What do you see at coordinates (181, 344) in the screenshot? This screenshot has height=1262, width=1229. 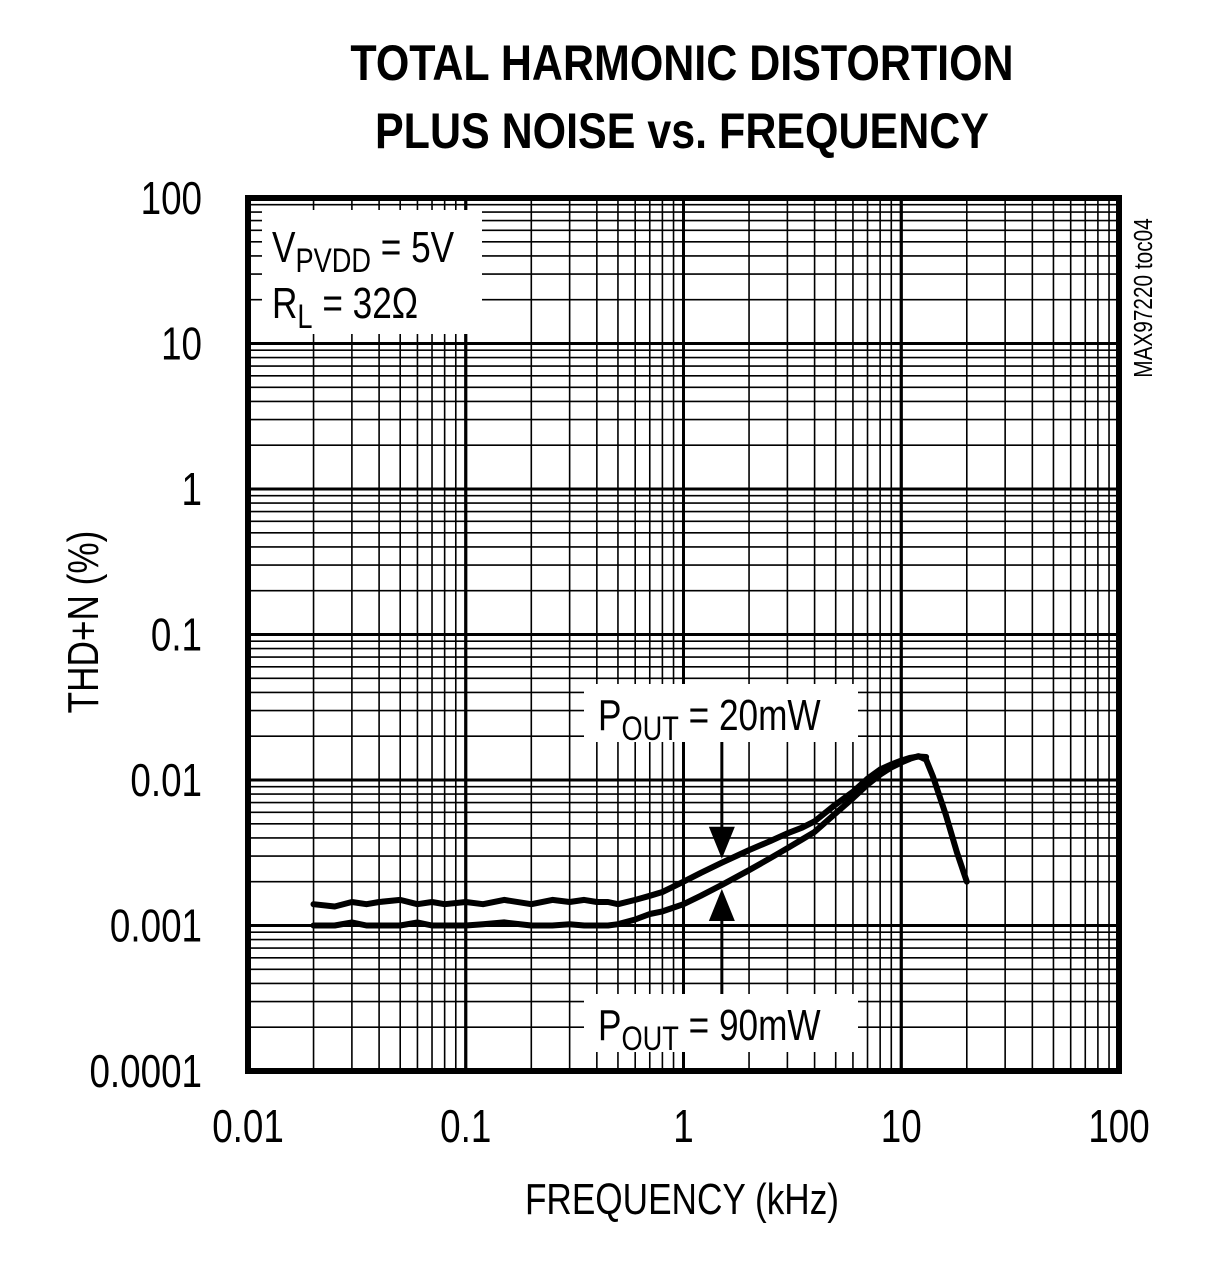 I see `y-tick-label: 10` at bounding box center [181, 344].